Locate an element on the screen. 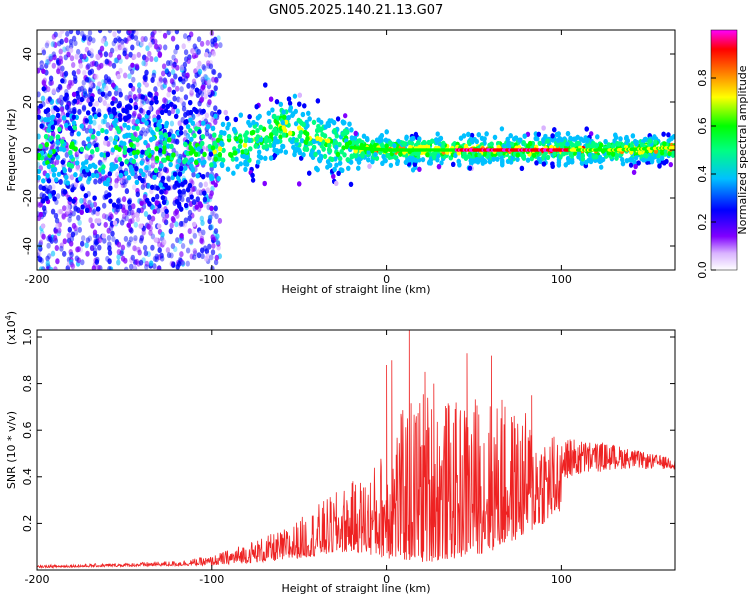  x-tick-label: -100 is located at coordinates (211, 579).